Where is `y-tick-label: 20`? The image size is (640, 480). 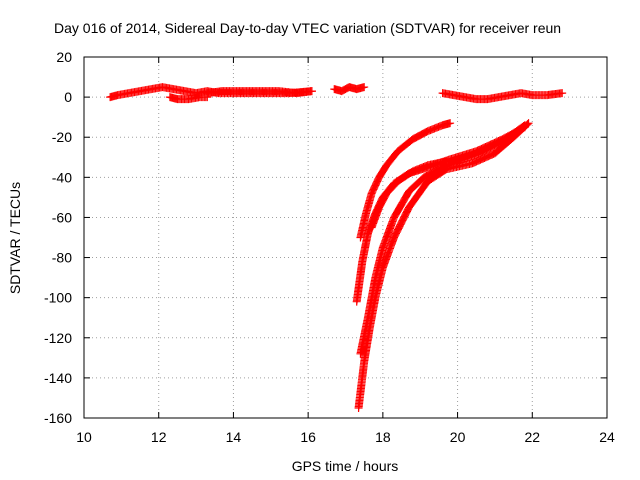
y-tick-label: 20 is located at coordinates (64, 57).